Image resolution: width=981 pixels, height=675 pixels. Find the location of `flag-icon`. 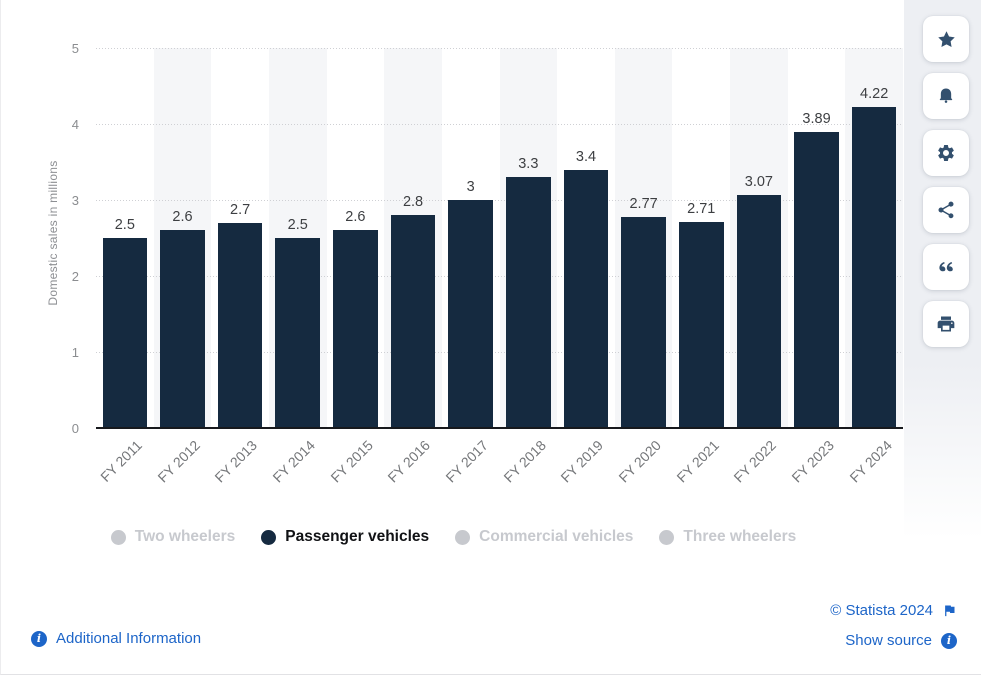

flag-icon is located at coordinates (949, 610).